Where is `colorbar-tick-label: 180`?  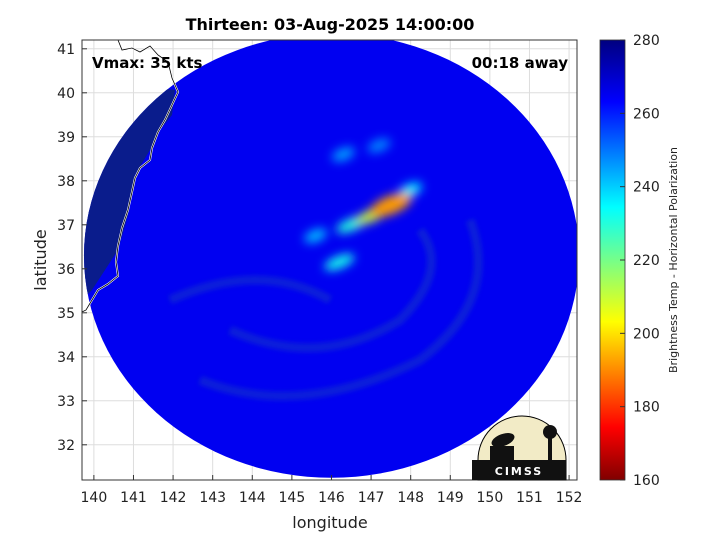
colorbar-tick-label: 180 is located at coordinates (646, 408).